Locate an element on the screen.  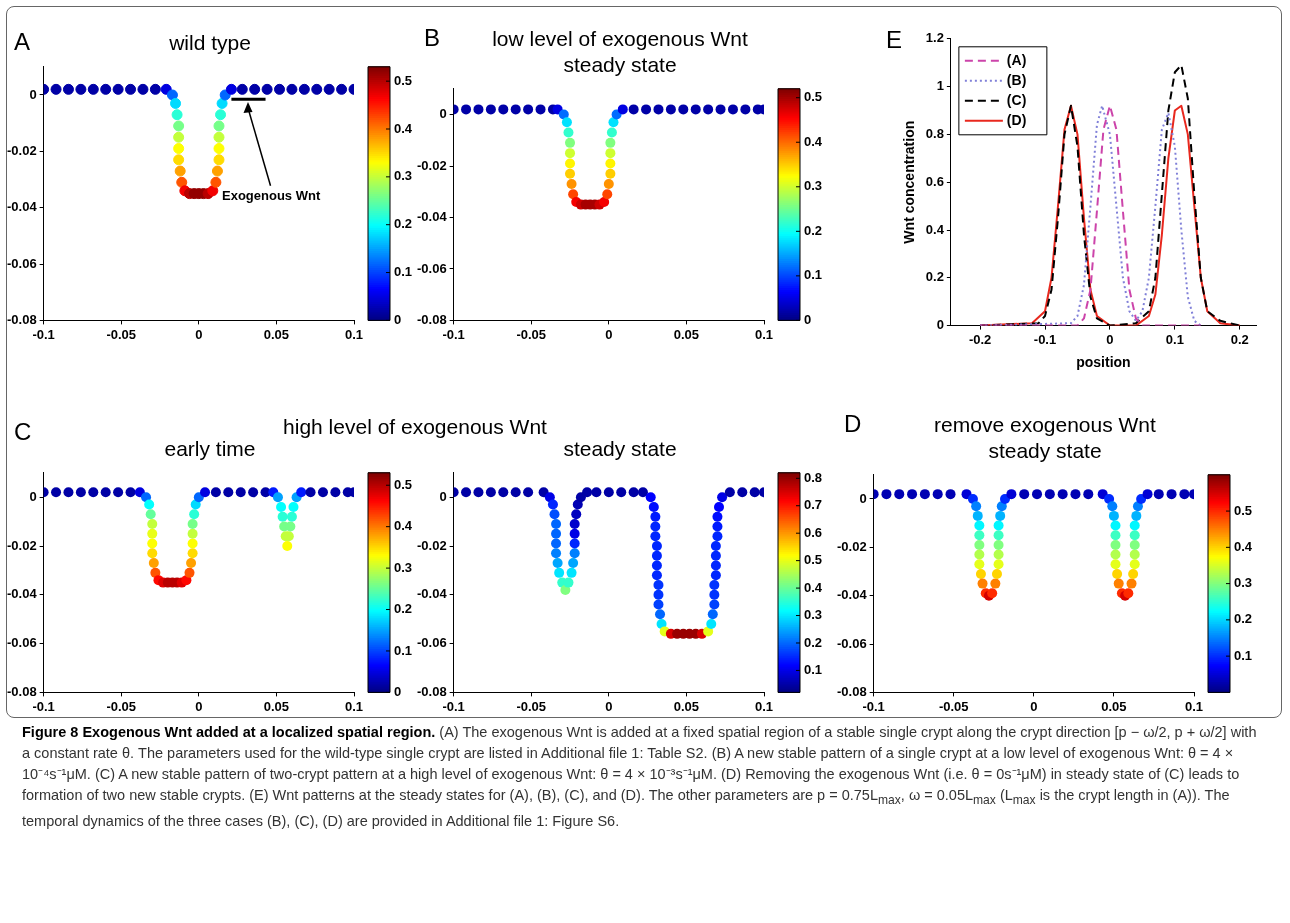
x-tick-label: -0.05 is located at coordinates (121, 706).